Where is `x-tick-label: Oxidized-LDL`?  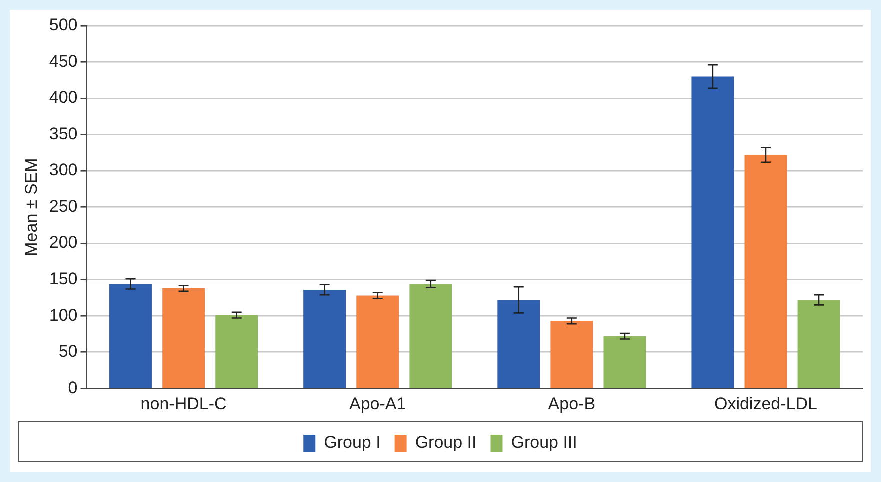
x-tick-label: Oxidized-LDL is located at coordinates (766, 404).